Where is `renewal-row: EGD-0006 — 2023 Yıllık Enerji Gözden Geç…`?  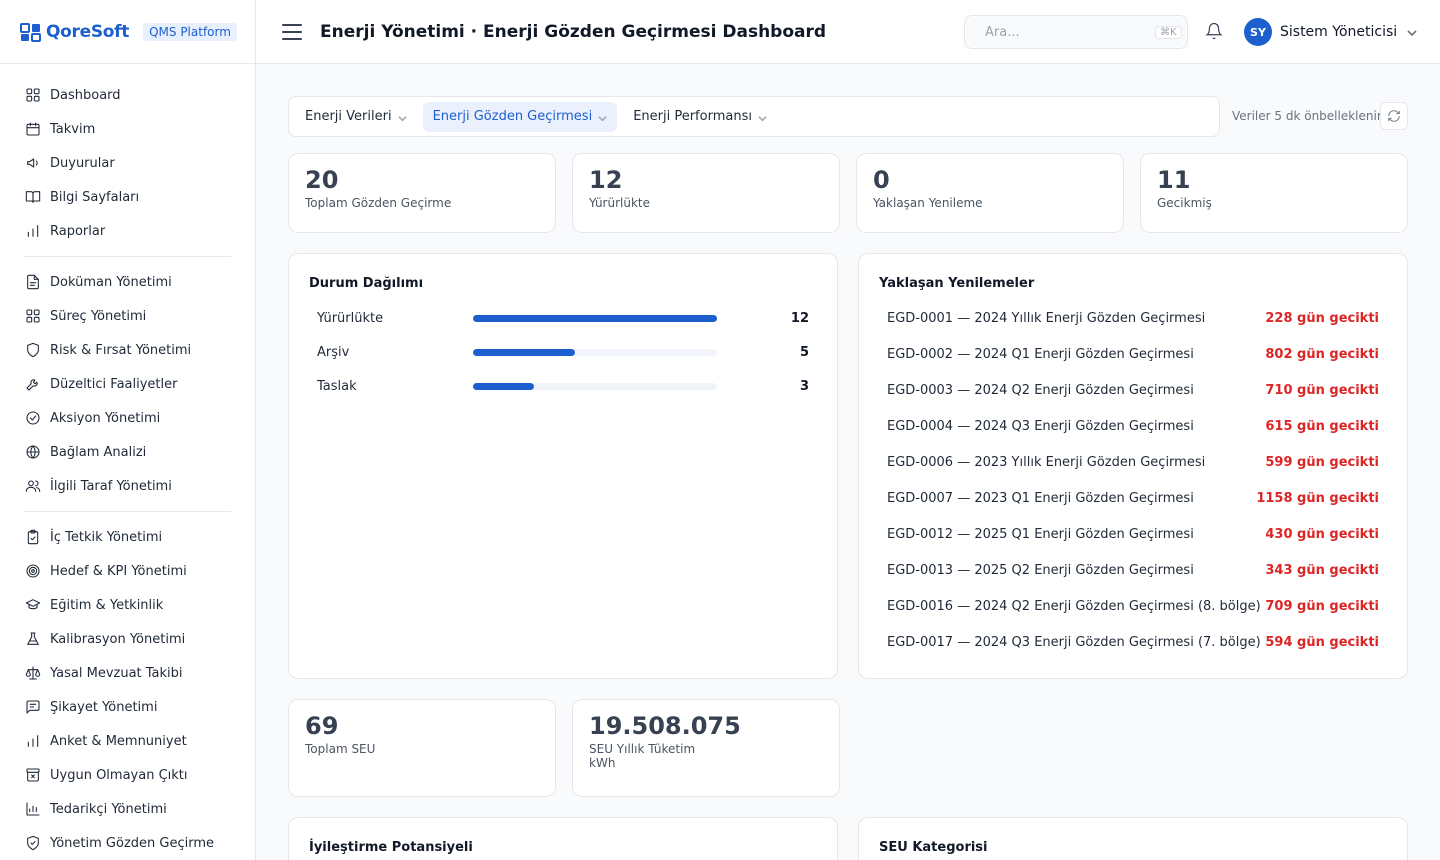 renewal-row: EGD-0006 — 2023 Yıllık Enerji Gözden Geç… is located at coordinates (1133, 462).